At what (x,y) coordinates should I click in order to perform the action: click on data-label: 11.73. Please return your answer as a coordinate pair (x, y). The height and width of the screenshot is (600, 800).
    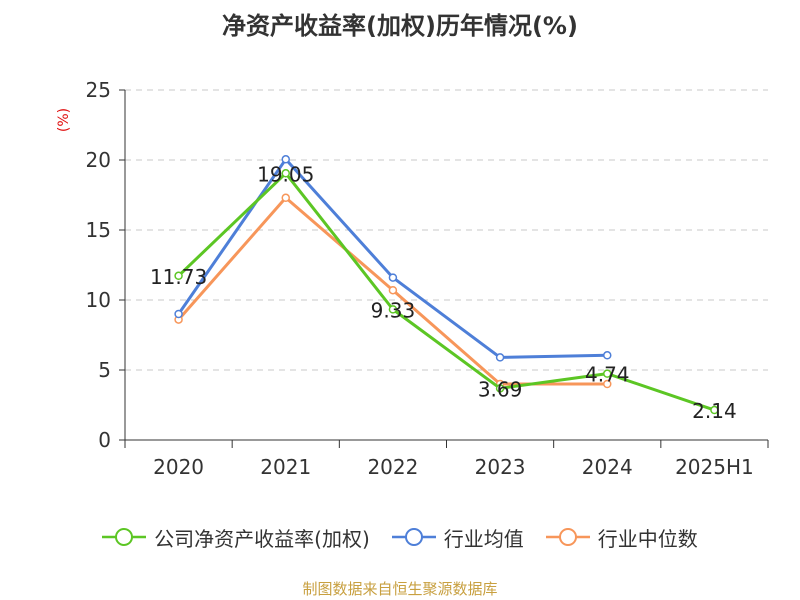
    Looking at the image, I should click on (178, 277).